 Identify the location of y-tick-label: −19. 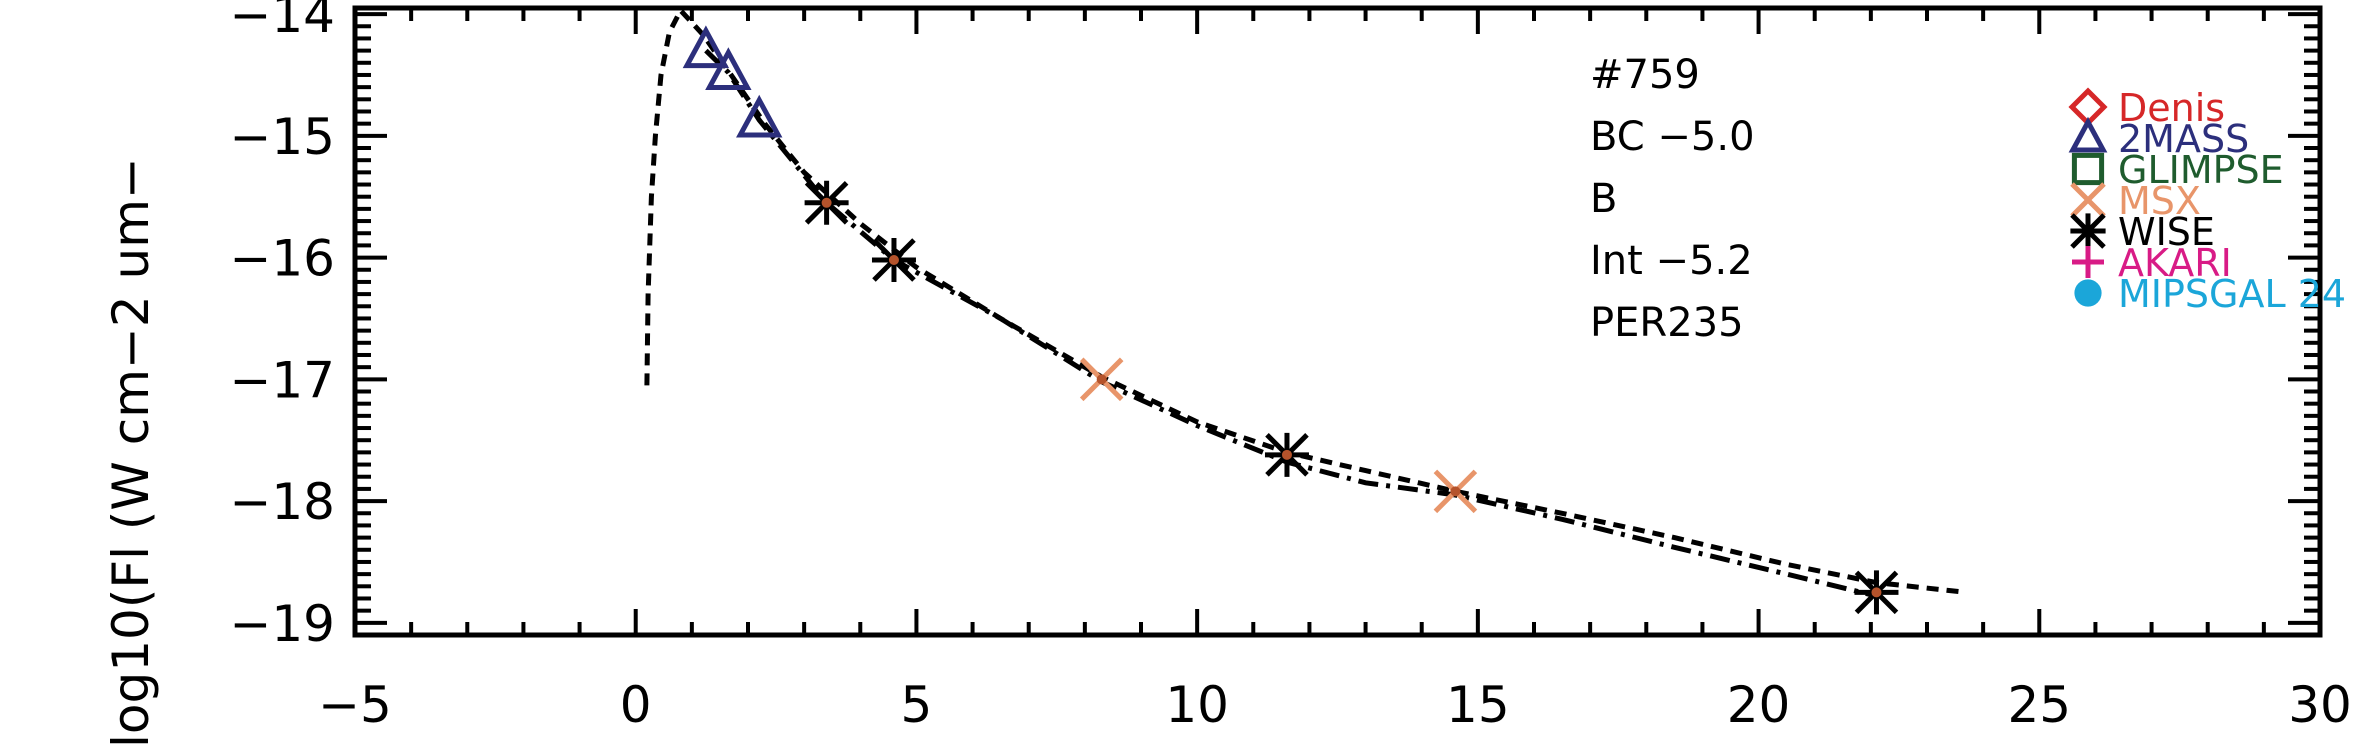
(282, 624).